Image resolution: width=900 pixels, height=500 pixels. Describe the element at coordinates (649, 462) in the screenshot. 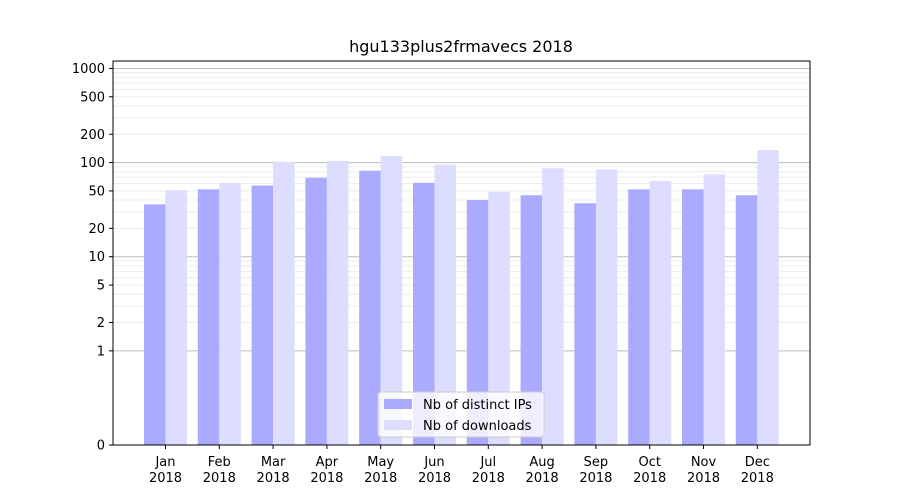

I see `x-tick-label-month: Oct` at that location.